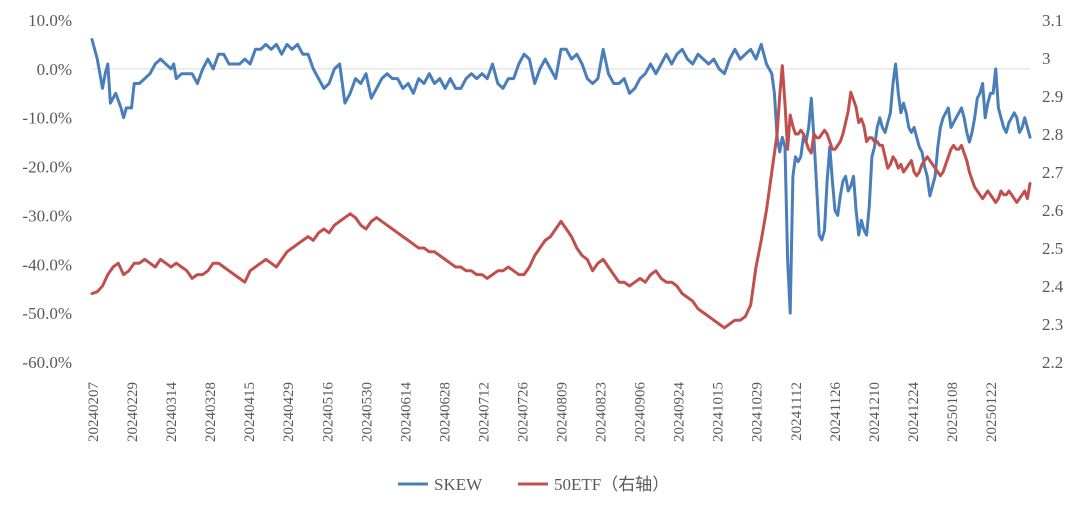 The image size is (1080, 515). I want to click on y-left-tick-label: -40.0%, so click(47, 264).